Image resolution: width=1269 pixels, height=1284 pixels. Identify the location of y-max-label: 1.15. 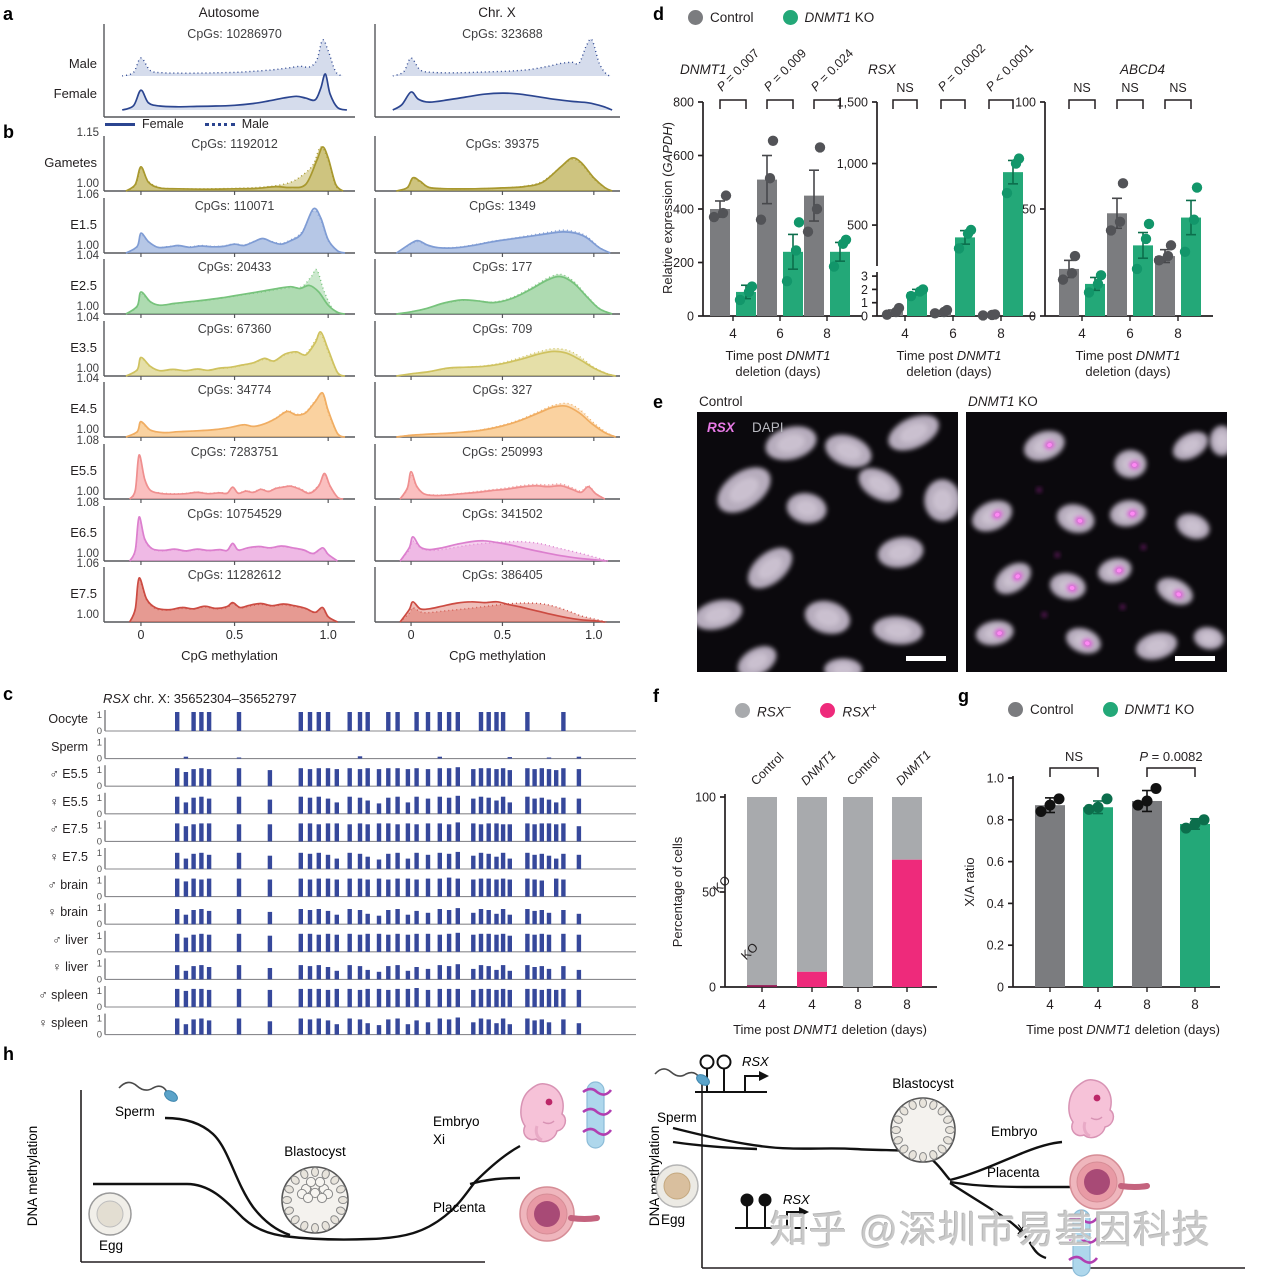
(87, 133).